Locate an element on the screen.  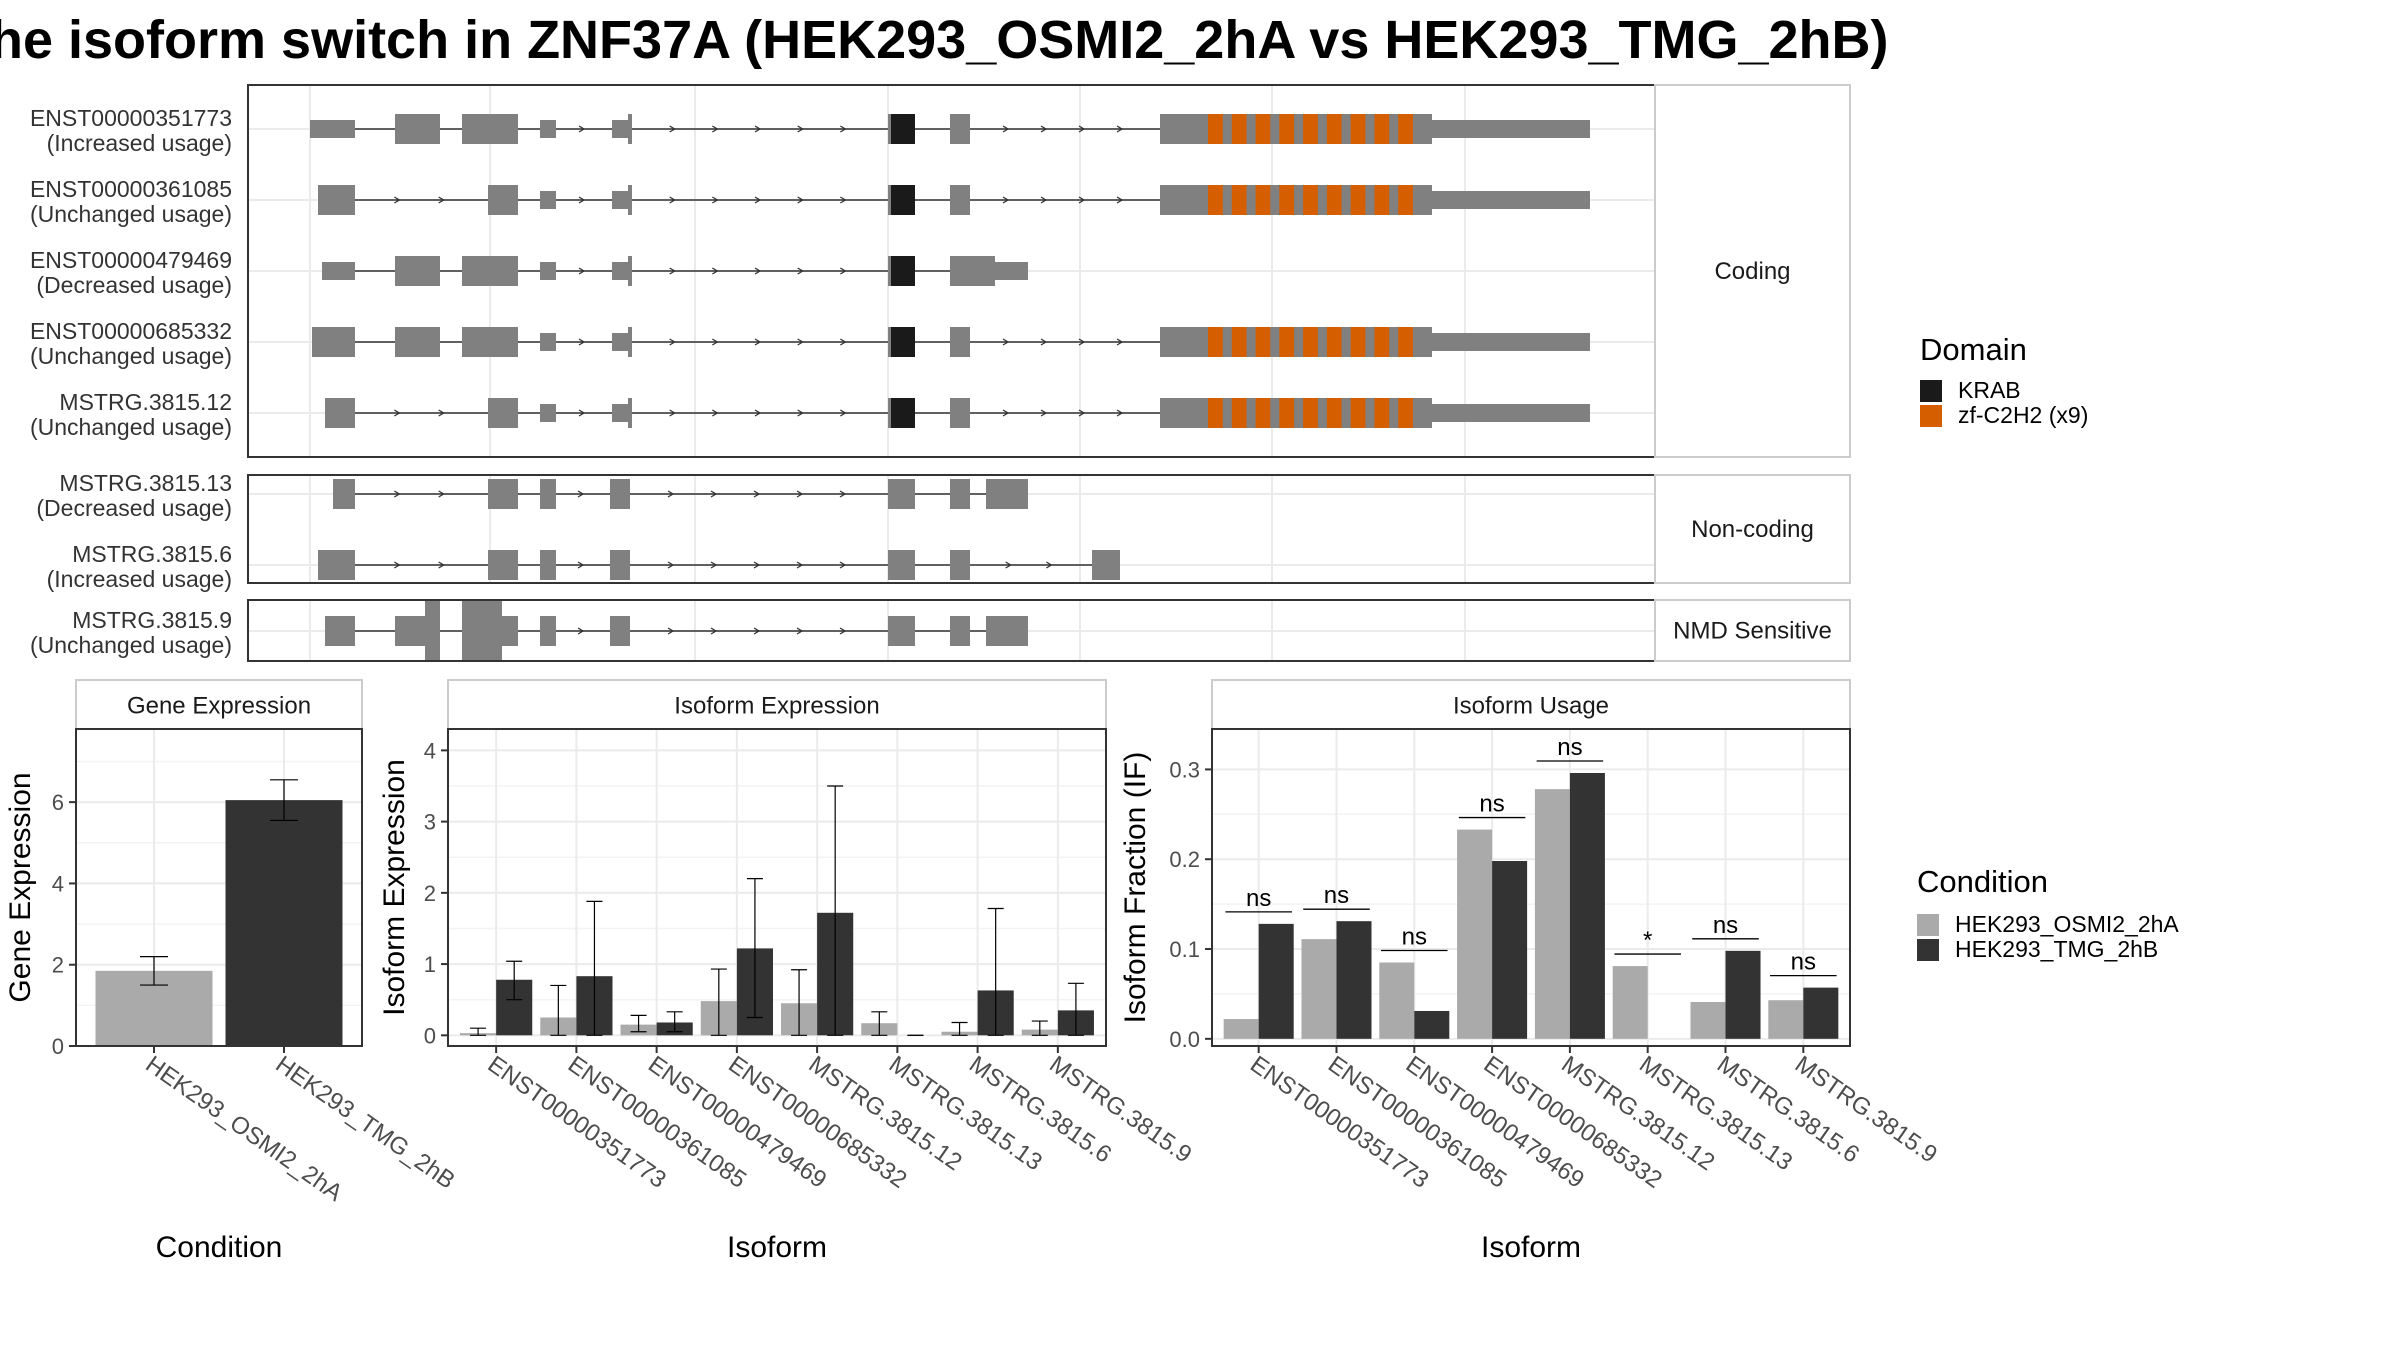
x-axis-title: Isoform is located at coordinates (777, 1247).